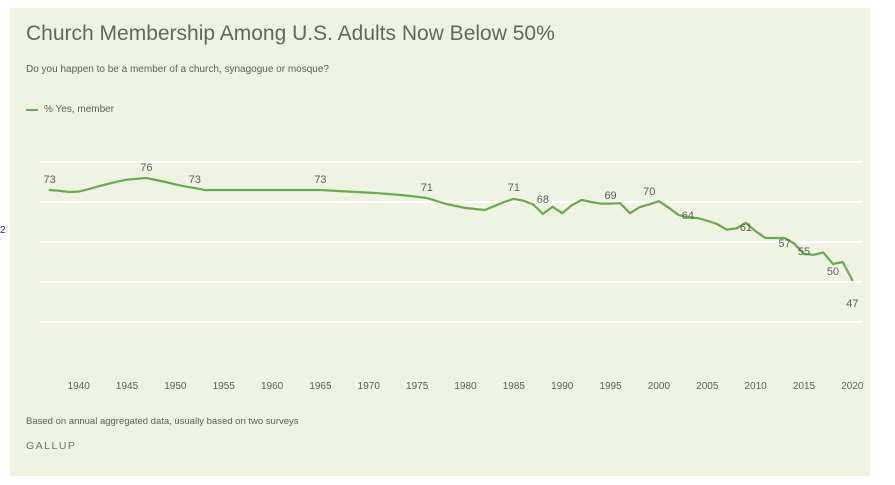 The image size is (895, 485). I want to click on x-tick-label: 1980, so click(465, 386).